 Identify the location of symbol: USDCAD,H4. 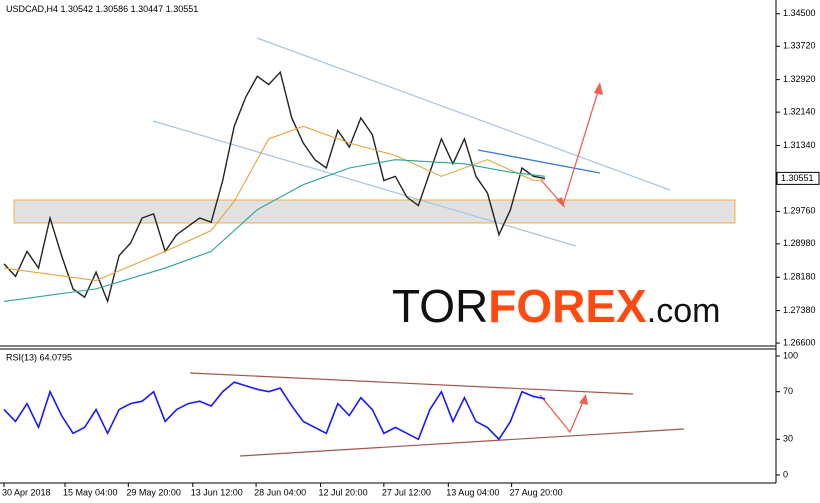
(32, 9).